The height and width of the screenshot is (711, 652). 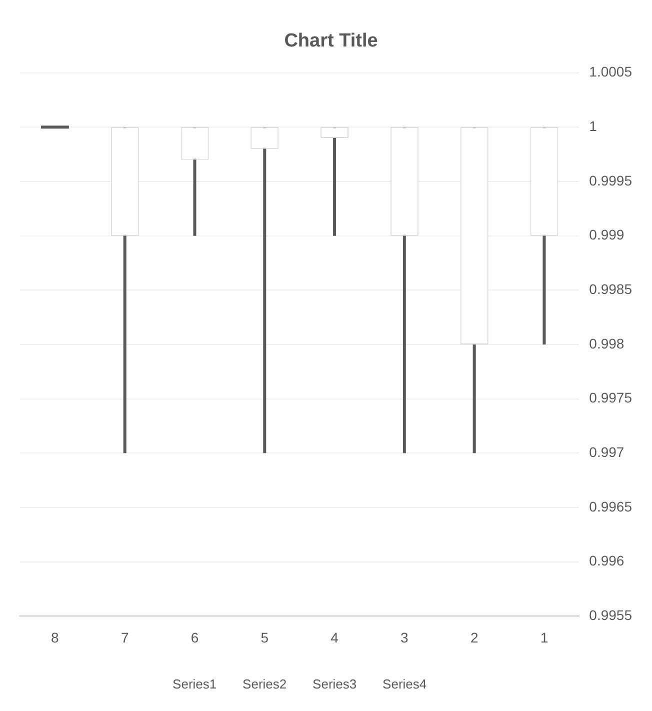 I want to click on y-tick-label: 0.9985, so click(x=610, y=289).